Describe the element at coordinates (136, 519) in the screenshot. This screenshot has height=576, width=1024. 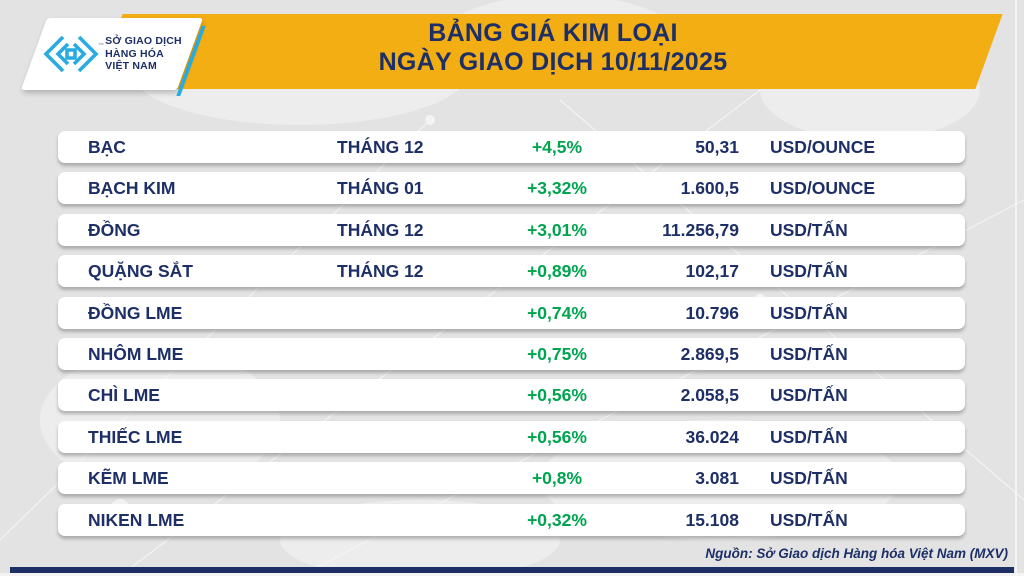
I see `commodity-name: NIKEN LME` at that location.